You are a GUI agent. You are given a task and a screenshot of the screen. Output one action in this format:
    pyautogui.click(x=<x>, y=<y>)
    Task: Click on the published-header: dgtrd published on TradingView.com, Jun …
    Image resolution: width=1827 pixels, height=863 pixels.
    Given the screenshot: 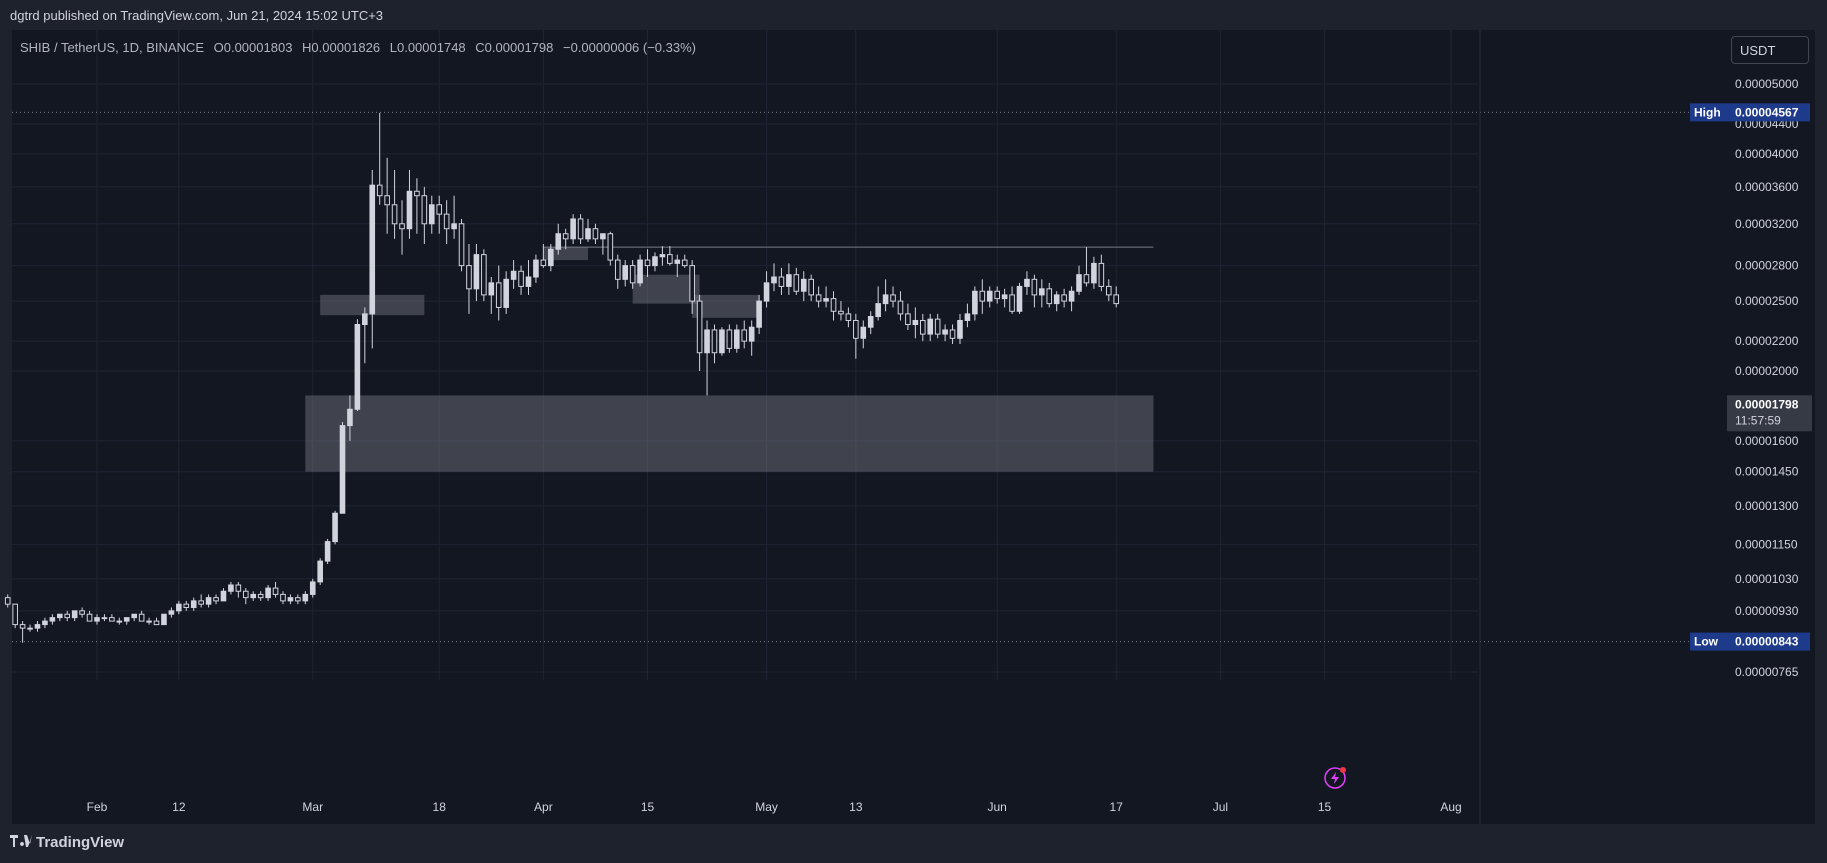 What is the action you would take?
    pyautogui.click(x=197, y=15)
    